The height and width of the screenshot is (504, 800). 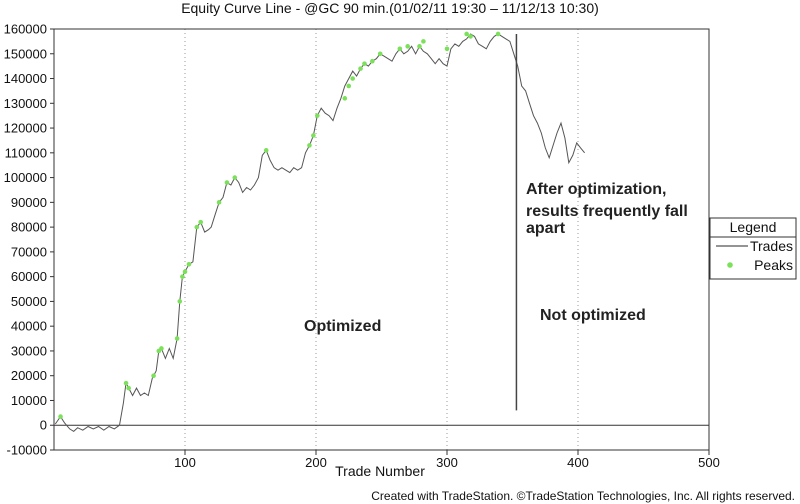 What do you see at coordinates (25, 53) in the screenshot?
I see `y-tick-label: 150000` at bounding box center [25, 53].